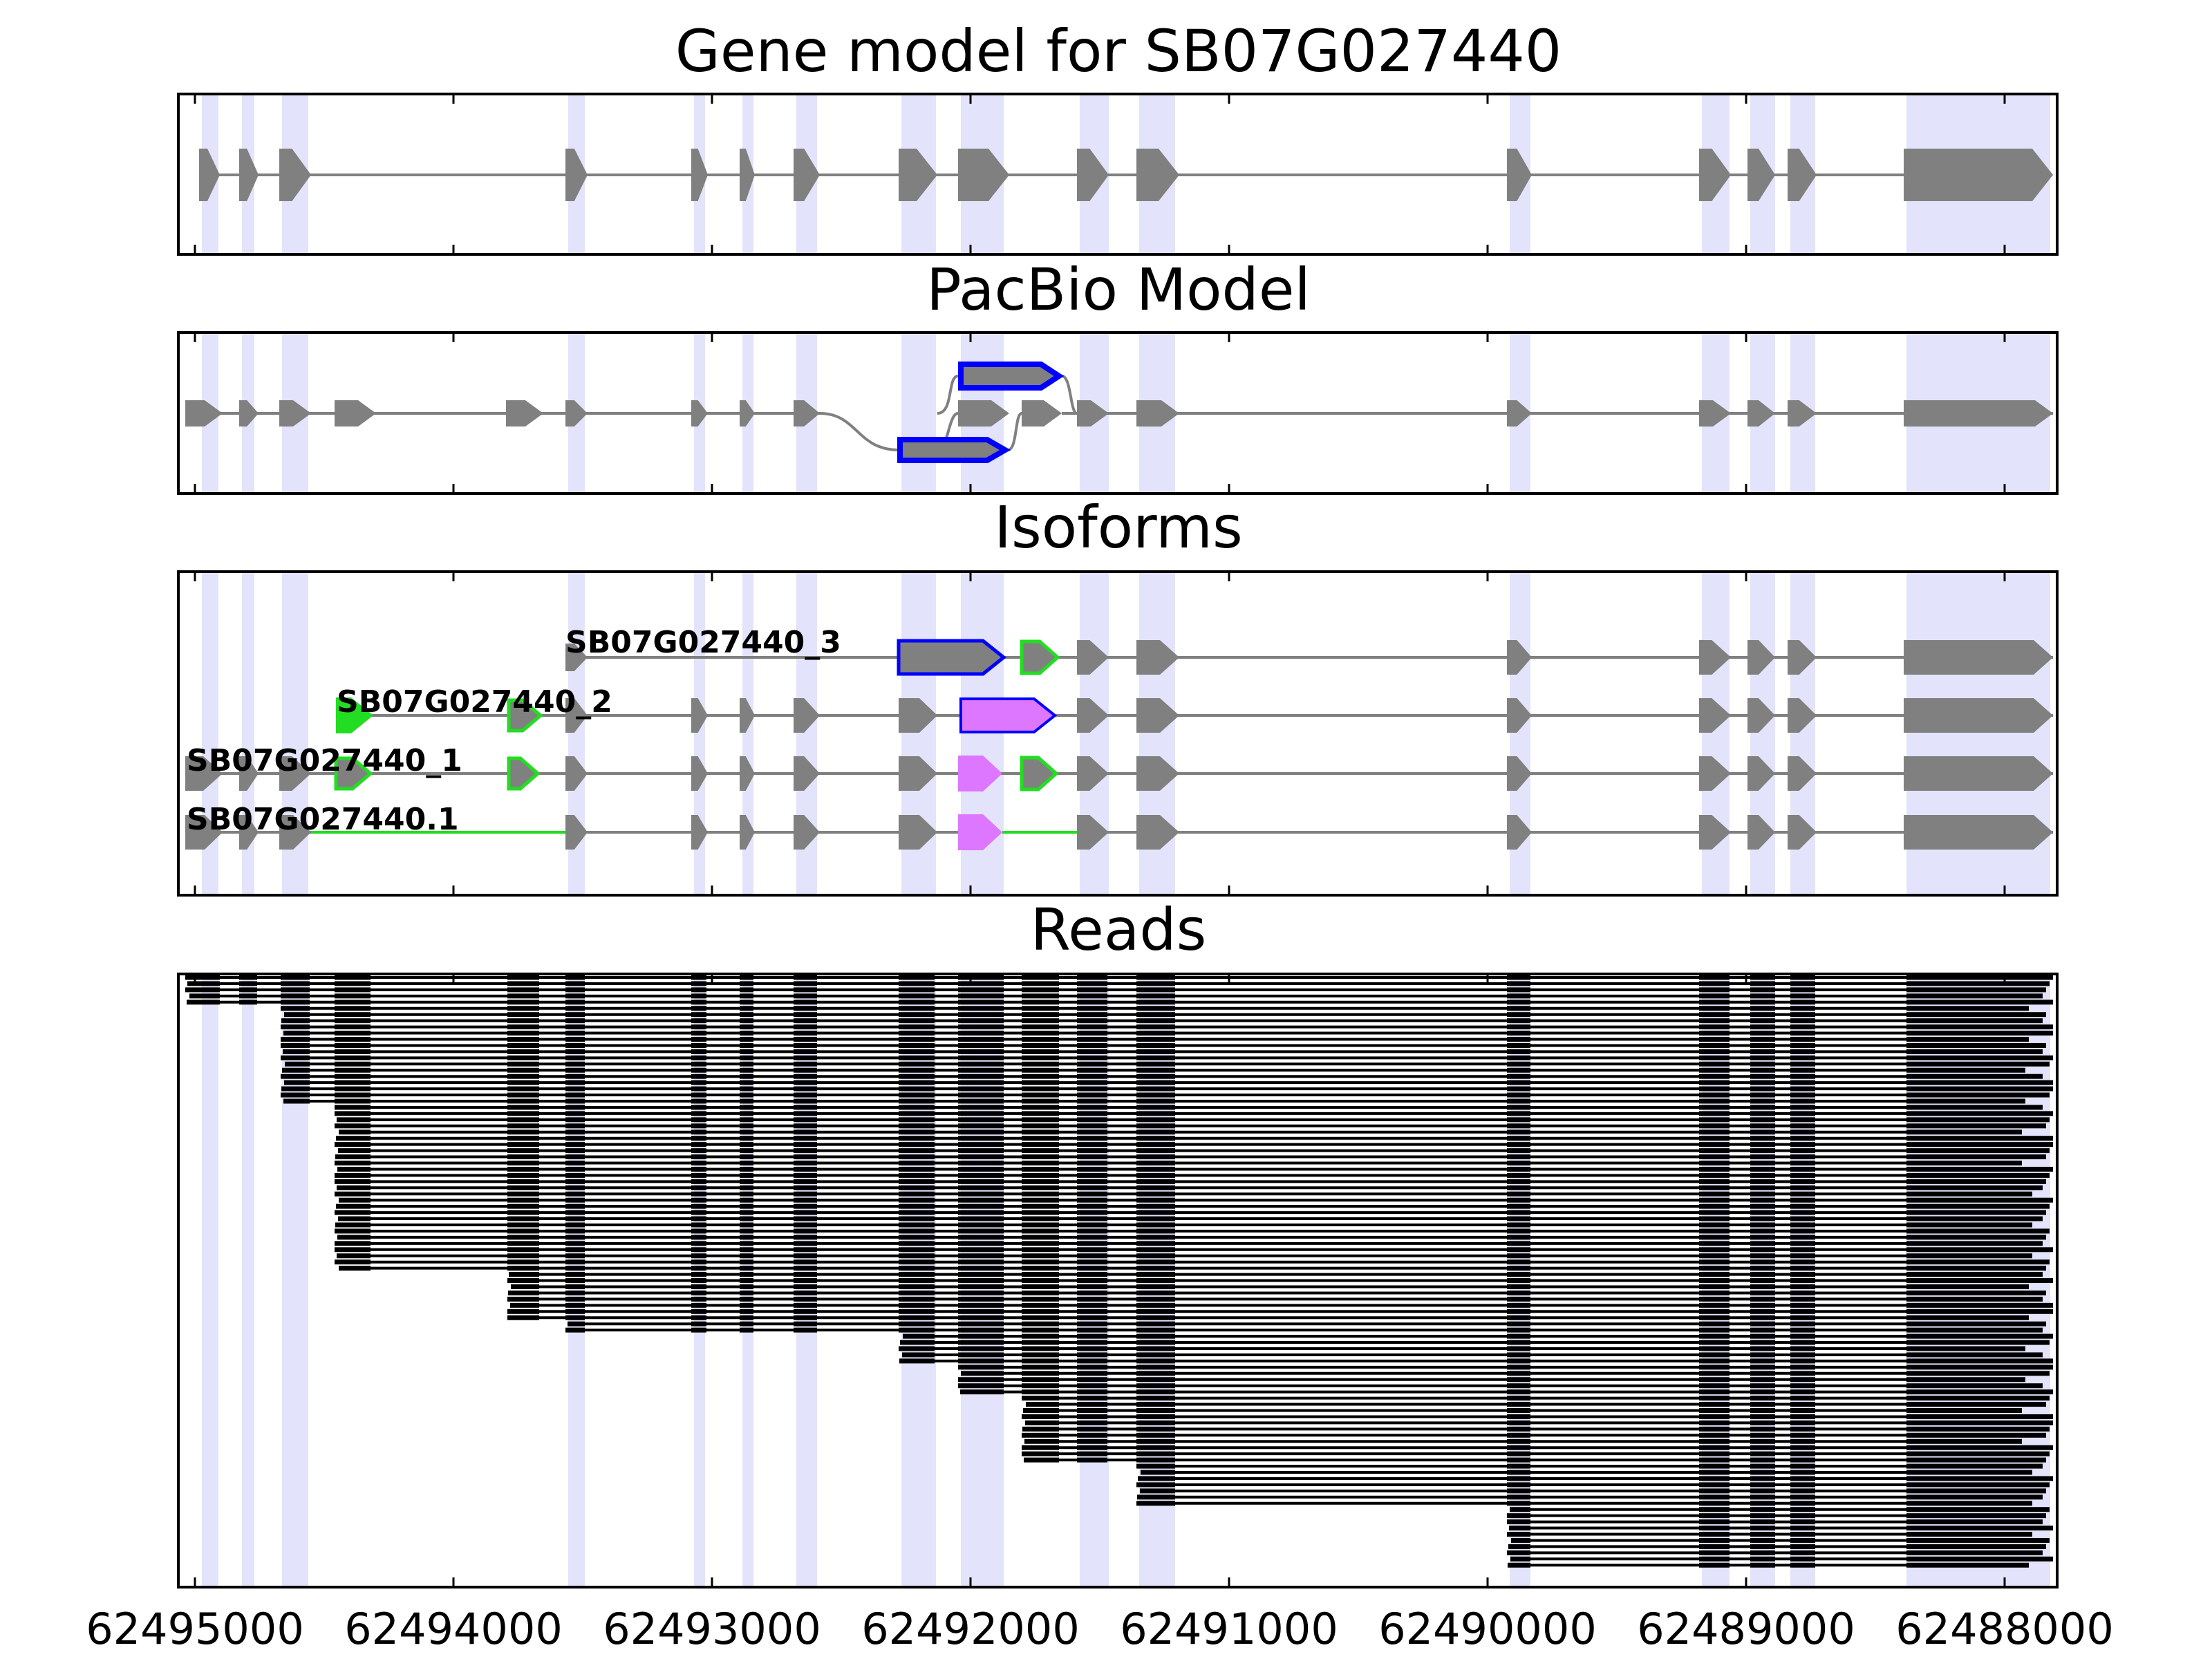  I want to click on isoform-label-1: SB07G027440_1, so click(324, 760).